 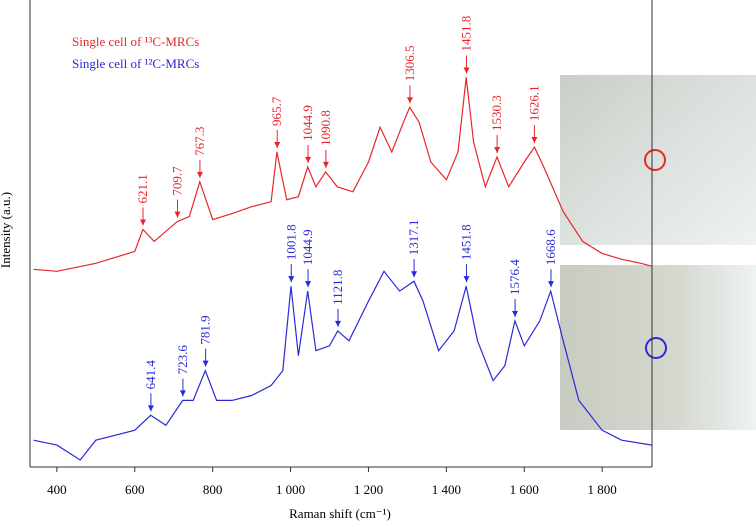 I want to click on peak-label: 767.3, so click(x=199, y=141).